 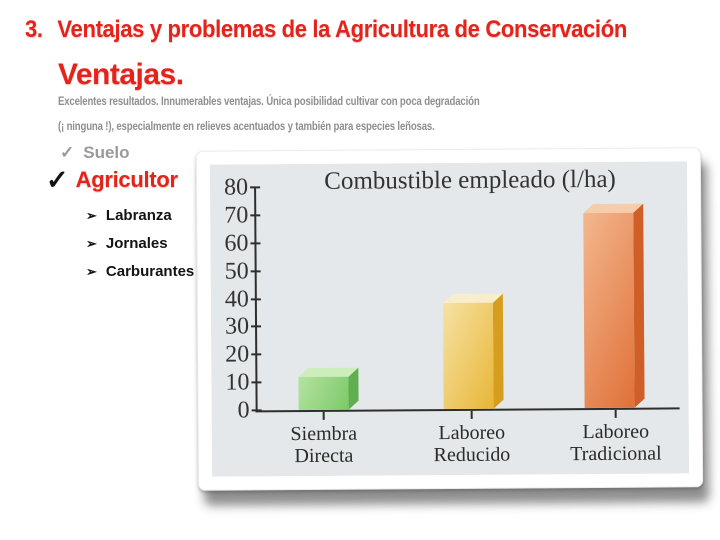 What do you see at coordinates (236, 187) in the screenshot?
I see `y-axis-tick-label: 80` at bounding box center [236, 187].